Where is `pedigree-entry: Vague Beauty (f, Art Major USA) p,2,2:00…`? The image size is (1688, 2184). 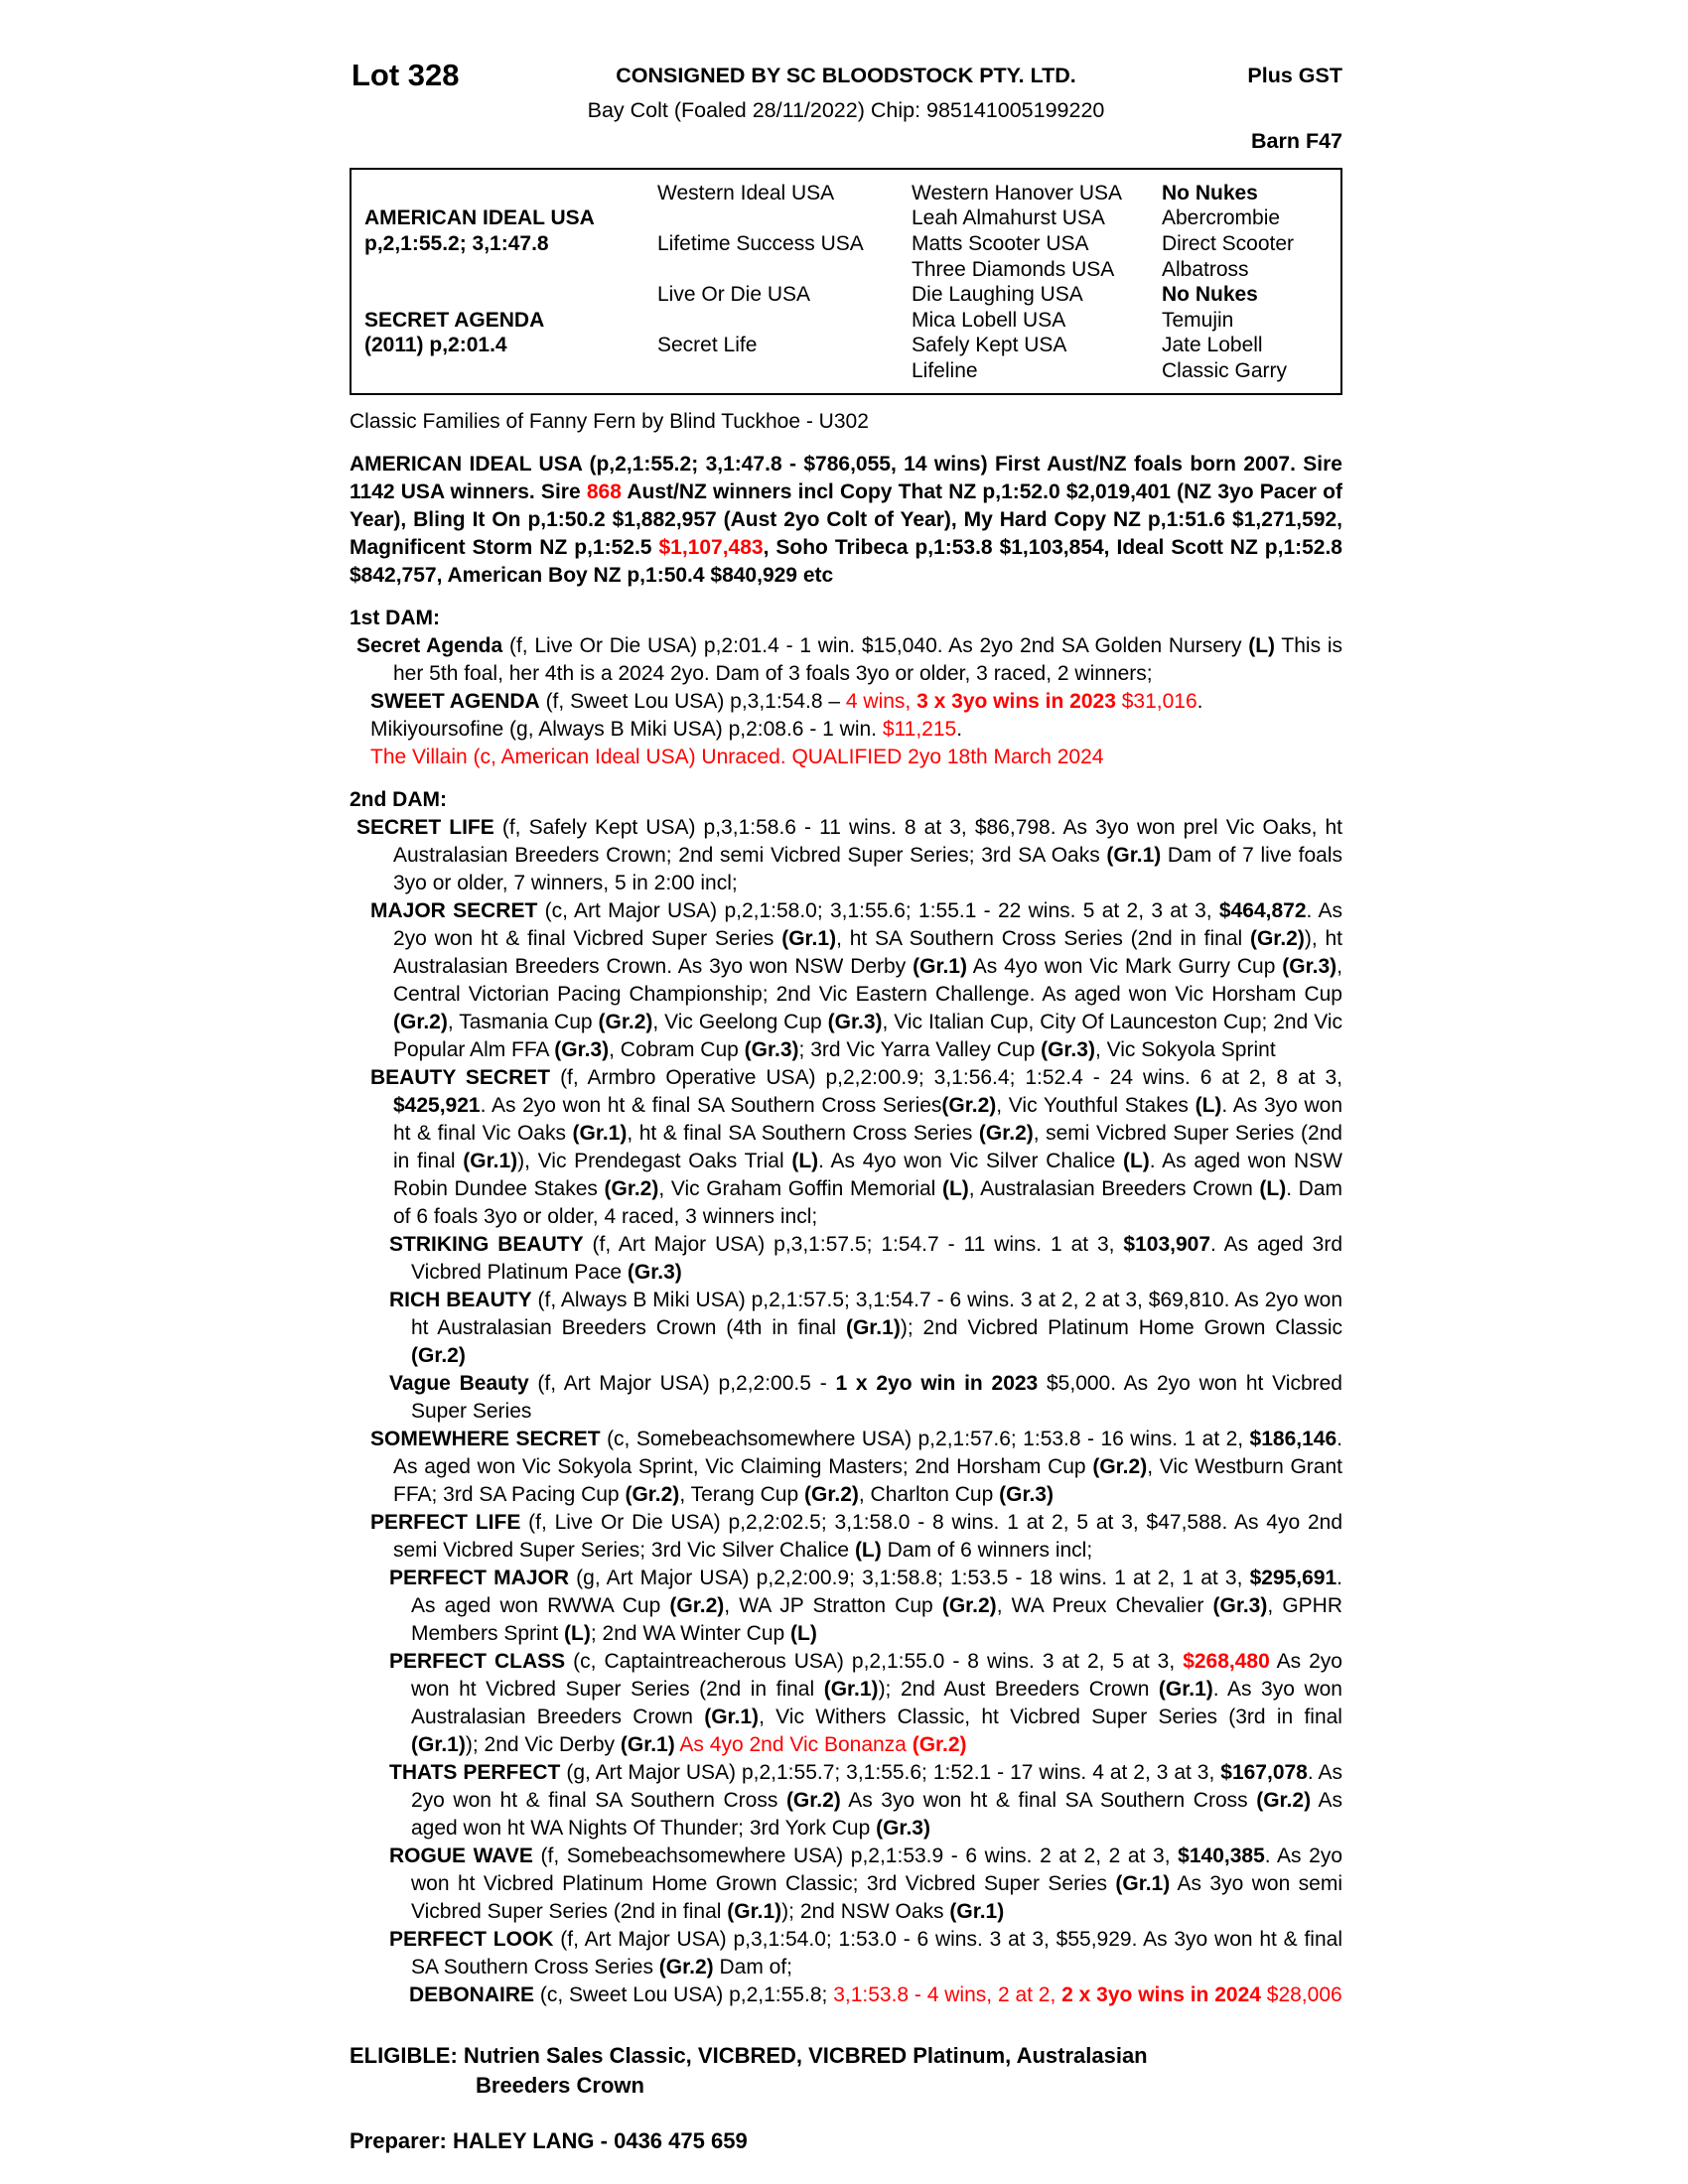
pedigree-entry: Vague Beauty (f, Art Major USA) p,2,2:00… is located at coordinates (865, 1397).